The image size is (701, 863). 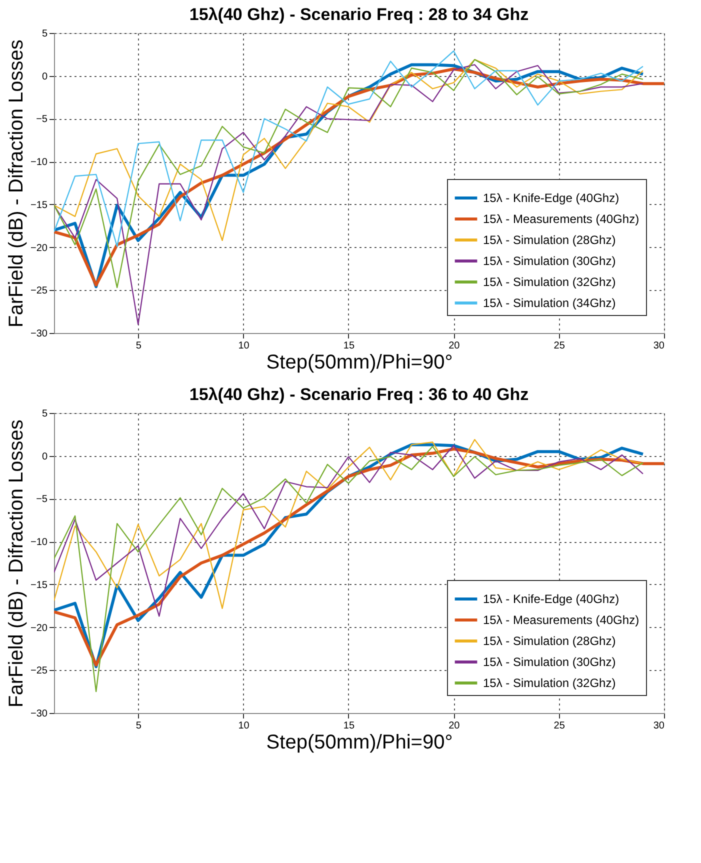 What do you see at coordinates (549, 303) in the screenshot?
I see `legend-label: 15λ - Simulation (34Ghz)` at bounding box center [549, 303].